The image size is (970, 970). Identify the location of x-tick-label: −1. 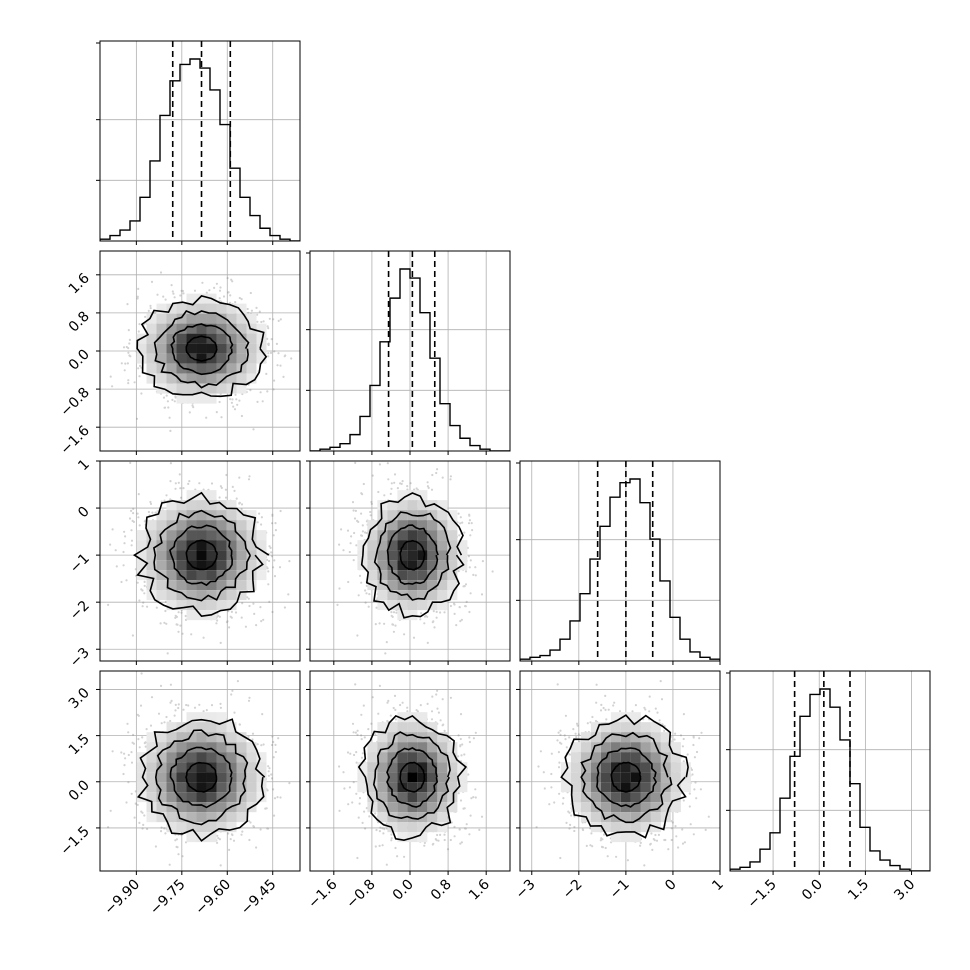
(620, 890).